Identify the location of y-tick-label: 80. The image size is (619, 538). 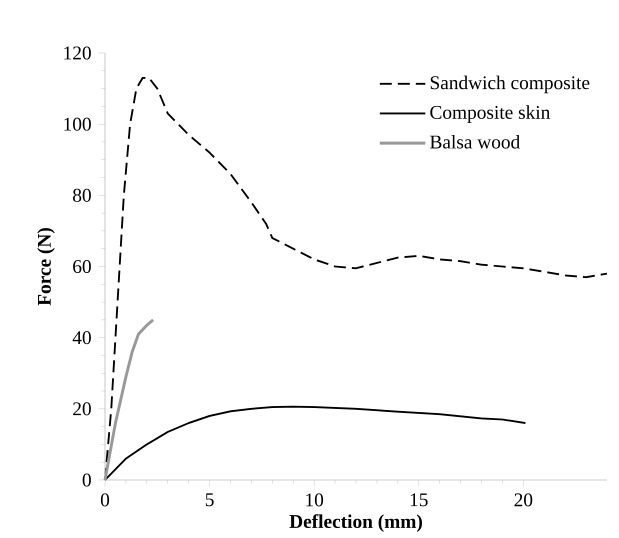
(82, 195).